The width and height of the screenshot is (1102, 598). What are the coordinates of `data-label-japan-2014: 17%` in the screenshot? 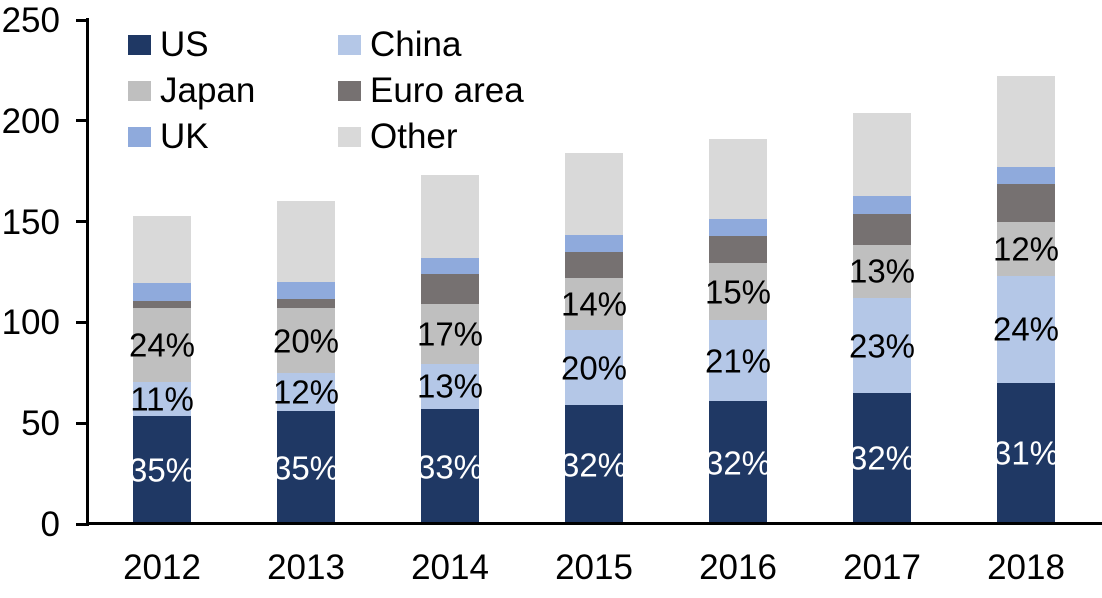 It's located at (450, 334).